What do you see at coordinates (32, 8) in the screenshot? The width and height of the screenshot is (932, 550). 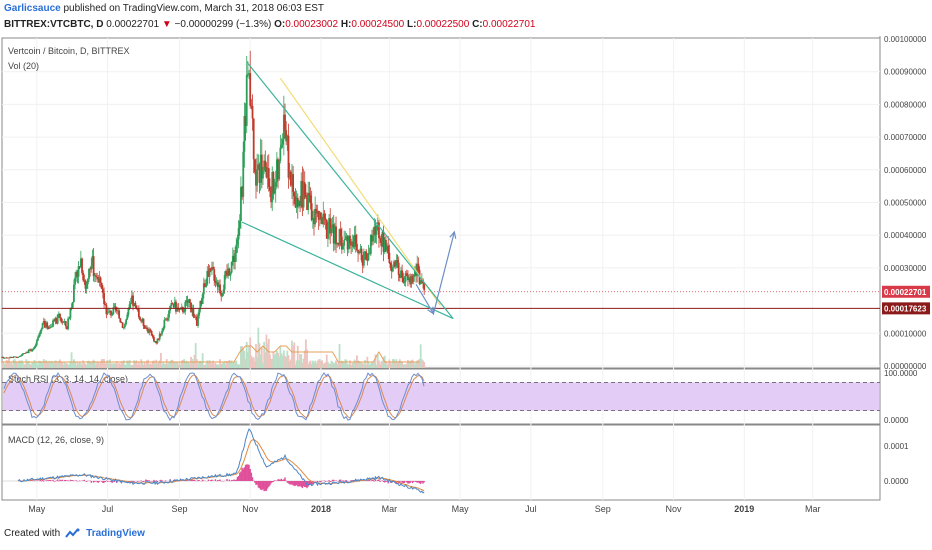 I see `author-link: Garlicsauce` at bounding box center [32, 8].